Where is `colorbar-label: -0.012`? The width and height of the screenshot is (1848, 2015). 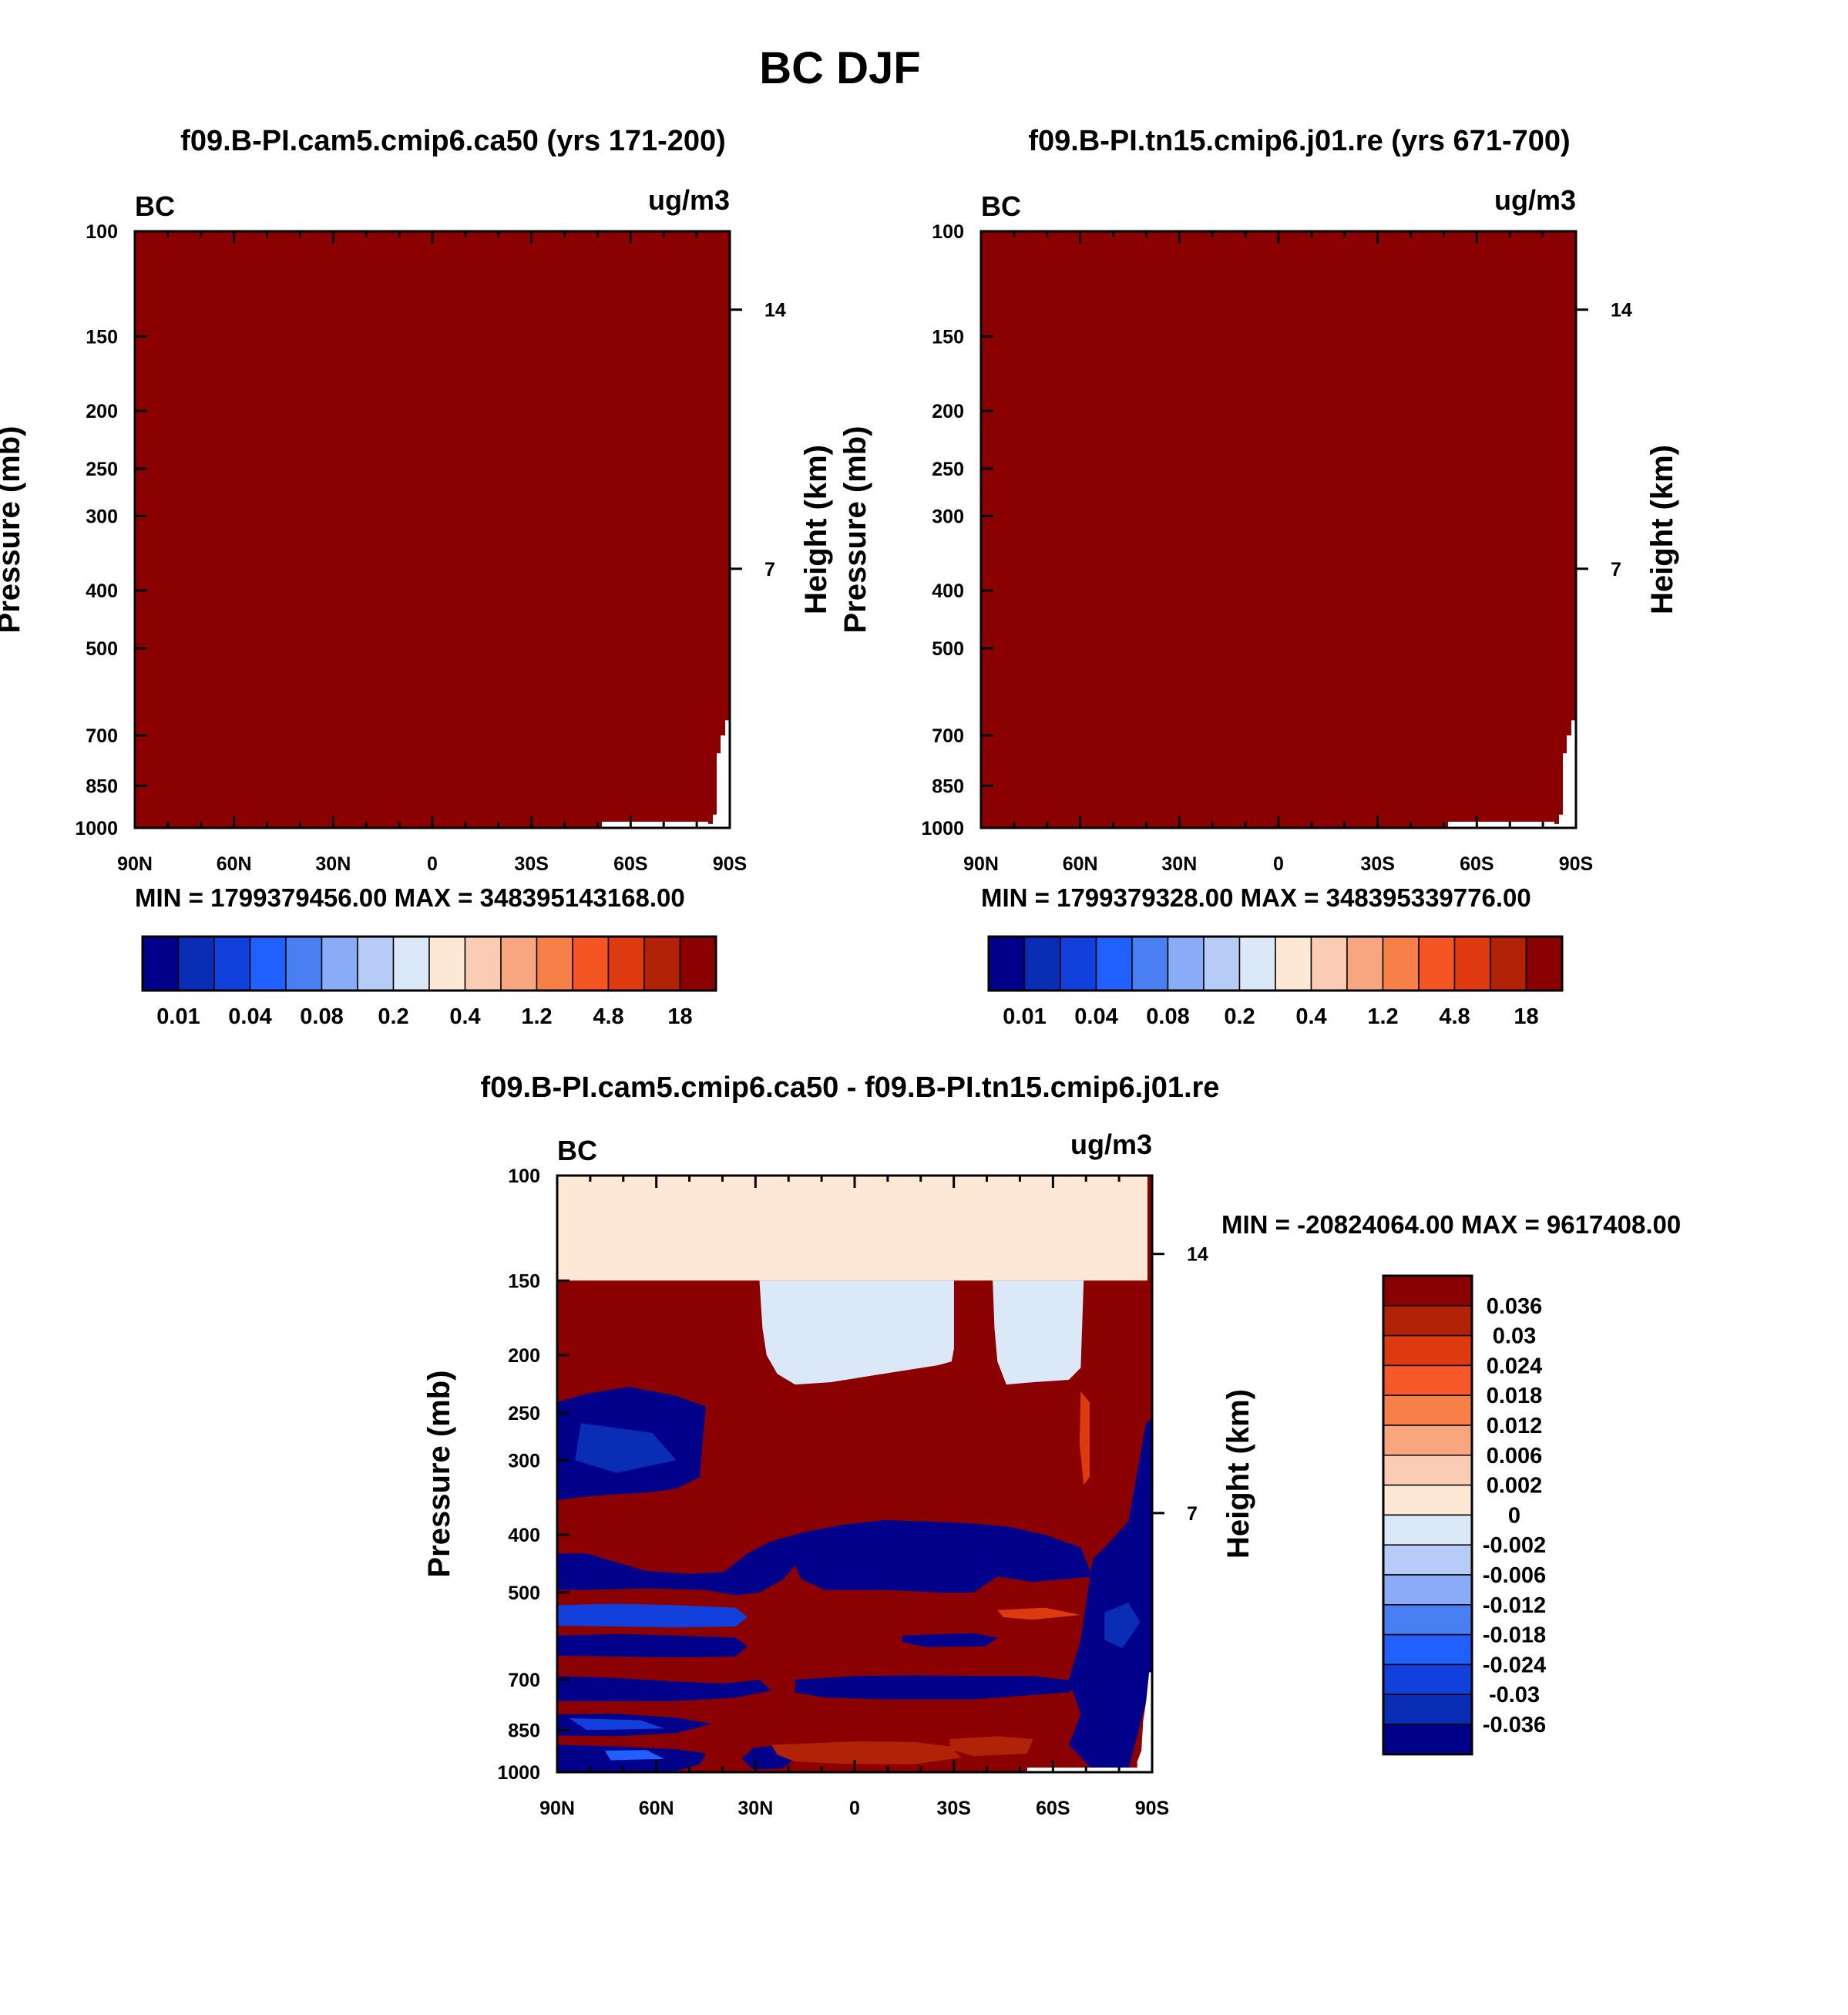
colorbar-label: -0.012 is located at coordinates (1515, 1605).